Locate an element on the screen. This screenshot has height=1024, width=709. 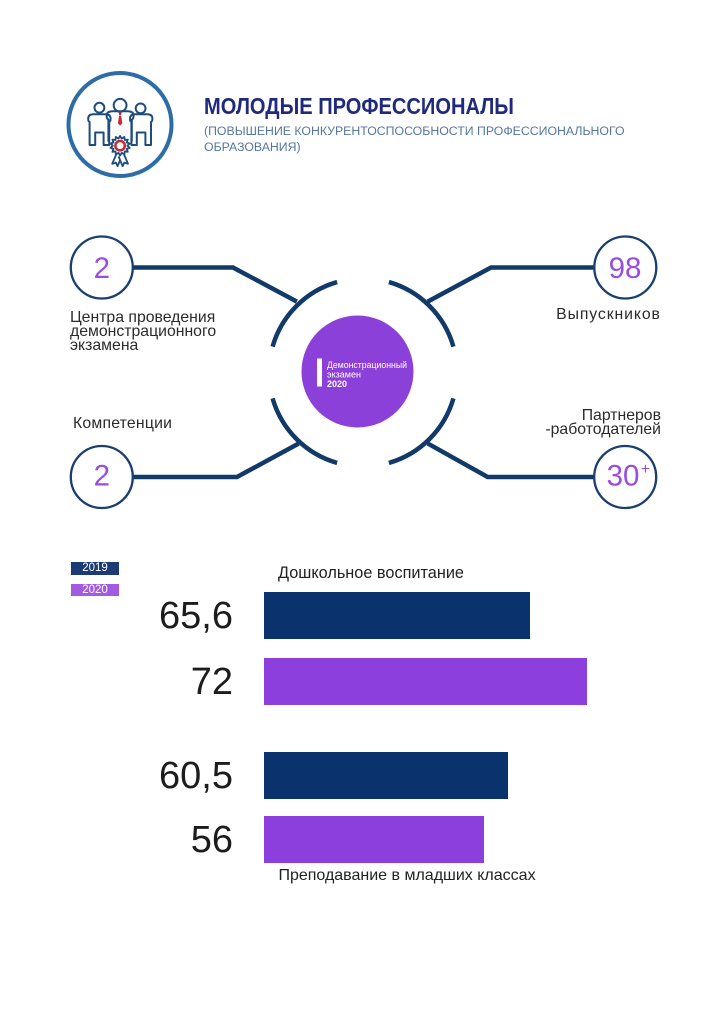
svg-text: Демонстрационный is located at coordinates (367, 365).